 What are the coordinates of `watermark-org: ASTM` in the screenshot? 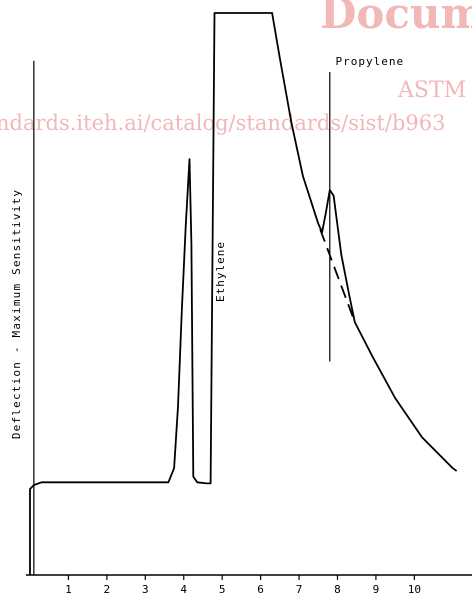 It's located at (431, 90).